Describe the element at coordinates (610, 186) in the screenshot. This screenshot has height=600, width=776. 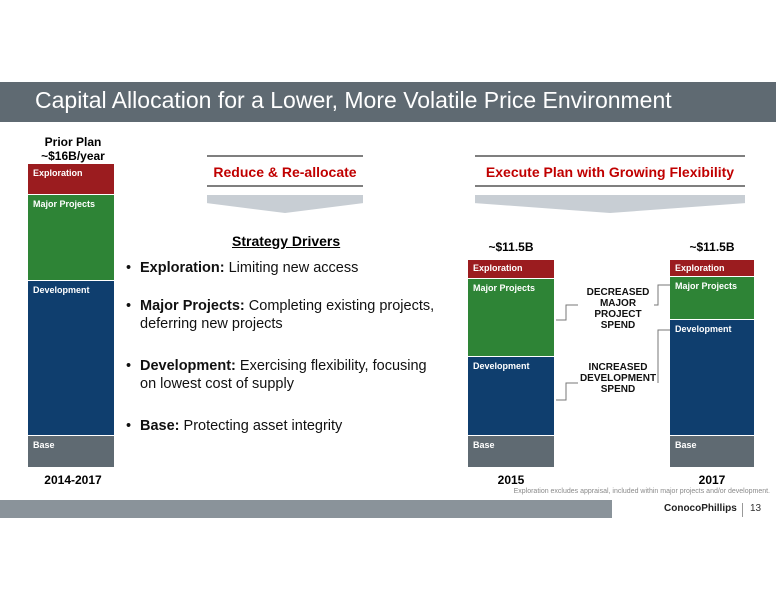
I see `header-rule-right-bottom` at that location.